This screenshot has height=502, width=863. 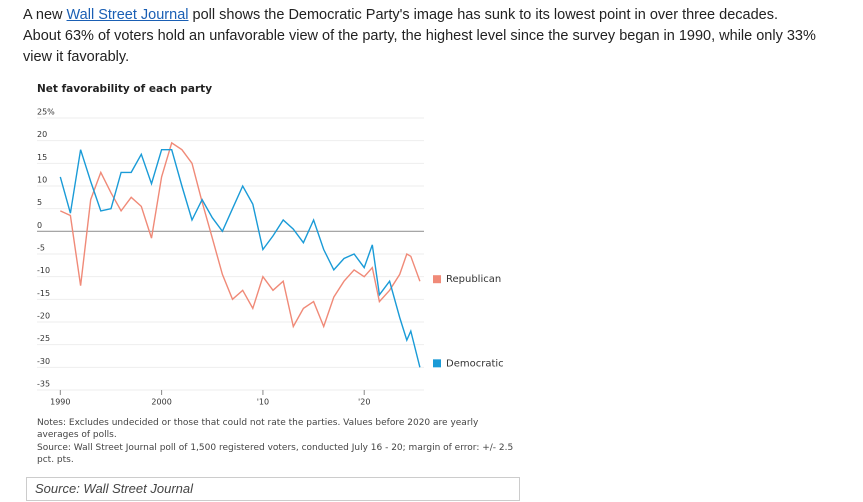 I want to click on y-tick-label: 15, so click(x=42, y=157).